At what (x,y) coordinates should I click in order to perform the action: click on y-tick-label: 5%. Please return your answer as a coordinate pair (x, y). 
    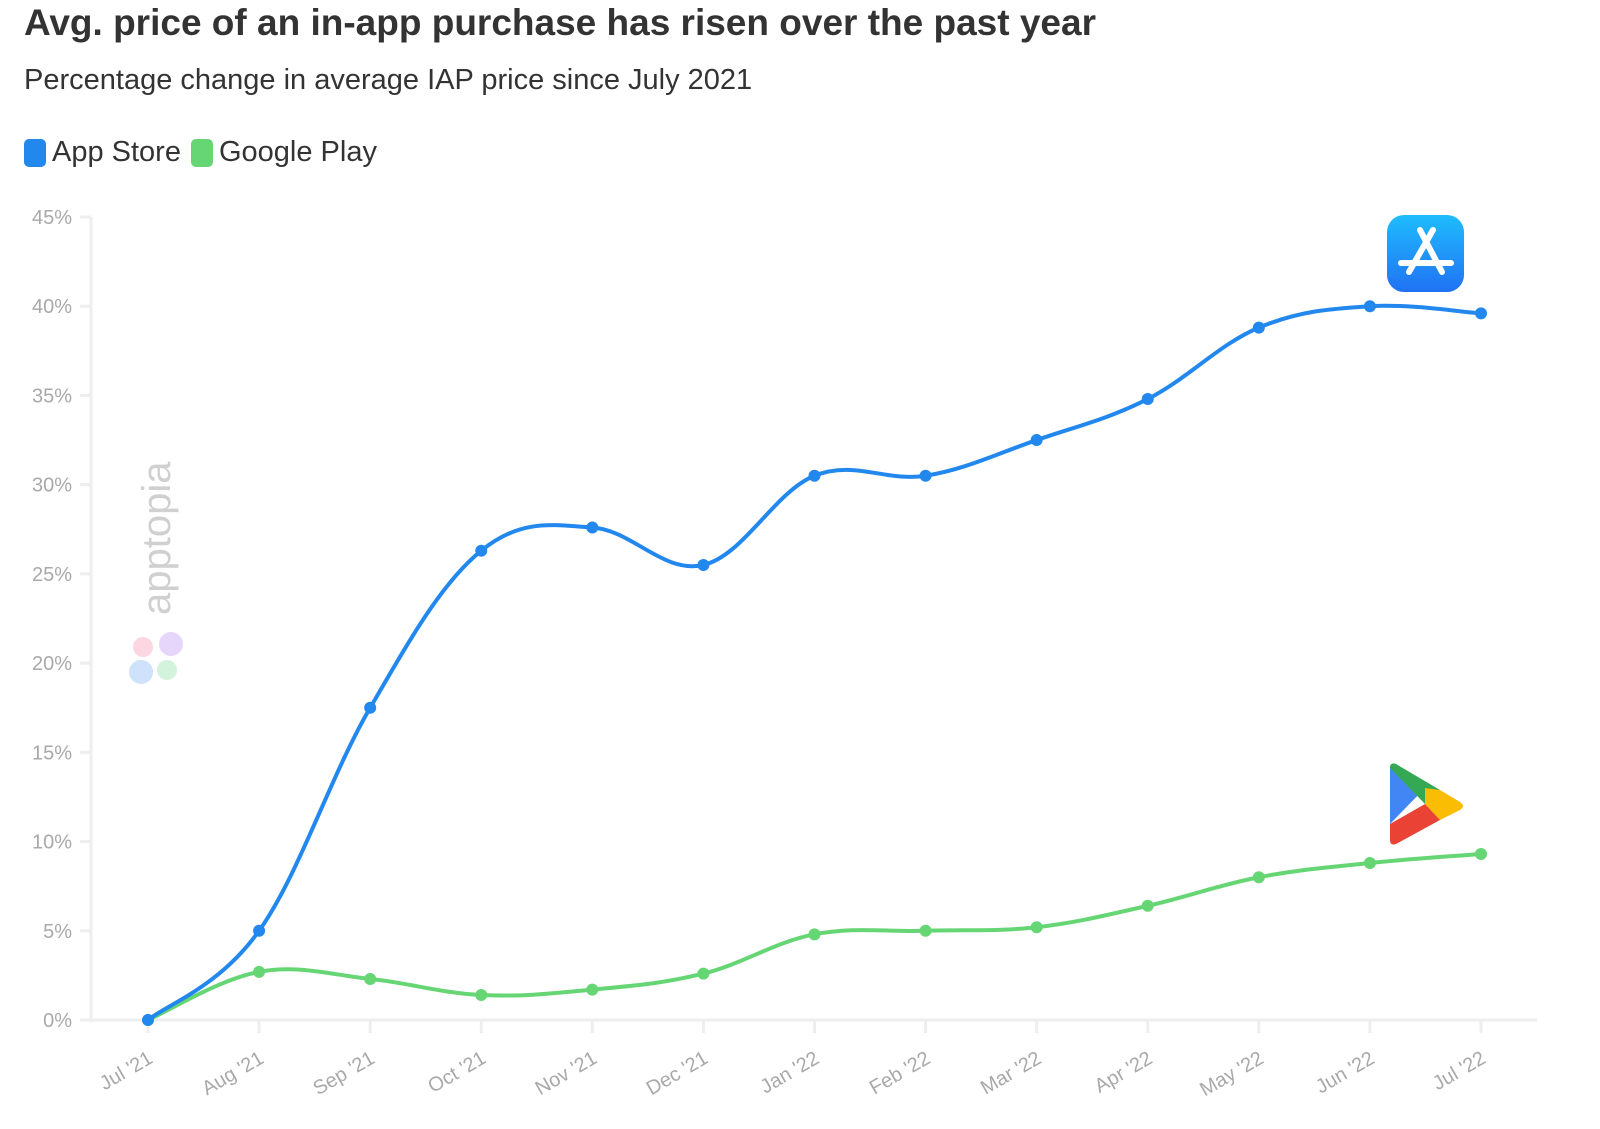
    Looking at the image, I should click on (57, 932).